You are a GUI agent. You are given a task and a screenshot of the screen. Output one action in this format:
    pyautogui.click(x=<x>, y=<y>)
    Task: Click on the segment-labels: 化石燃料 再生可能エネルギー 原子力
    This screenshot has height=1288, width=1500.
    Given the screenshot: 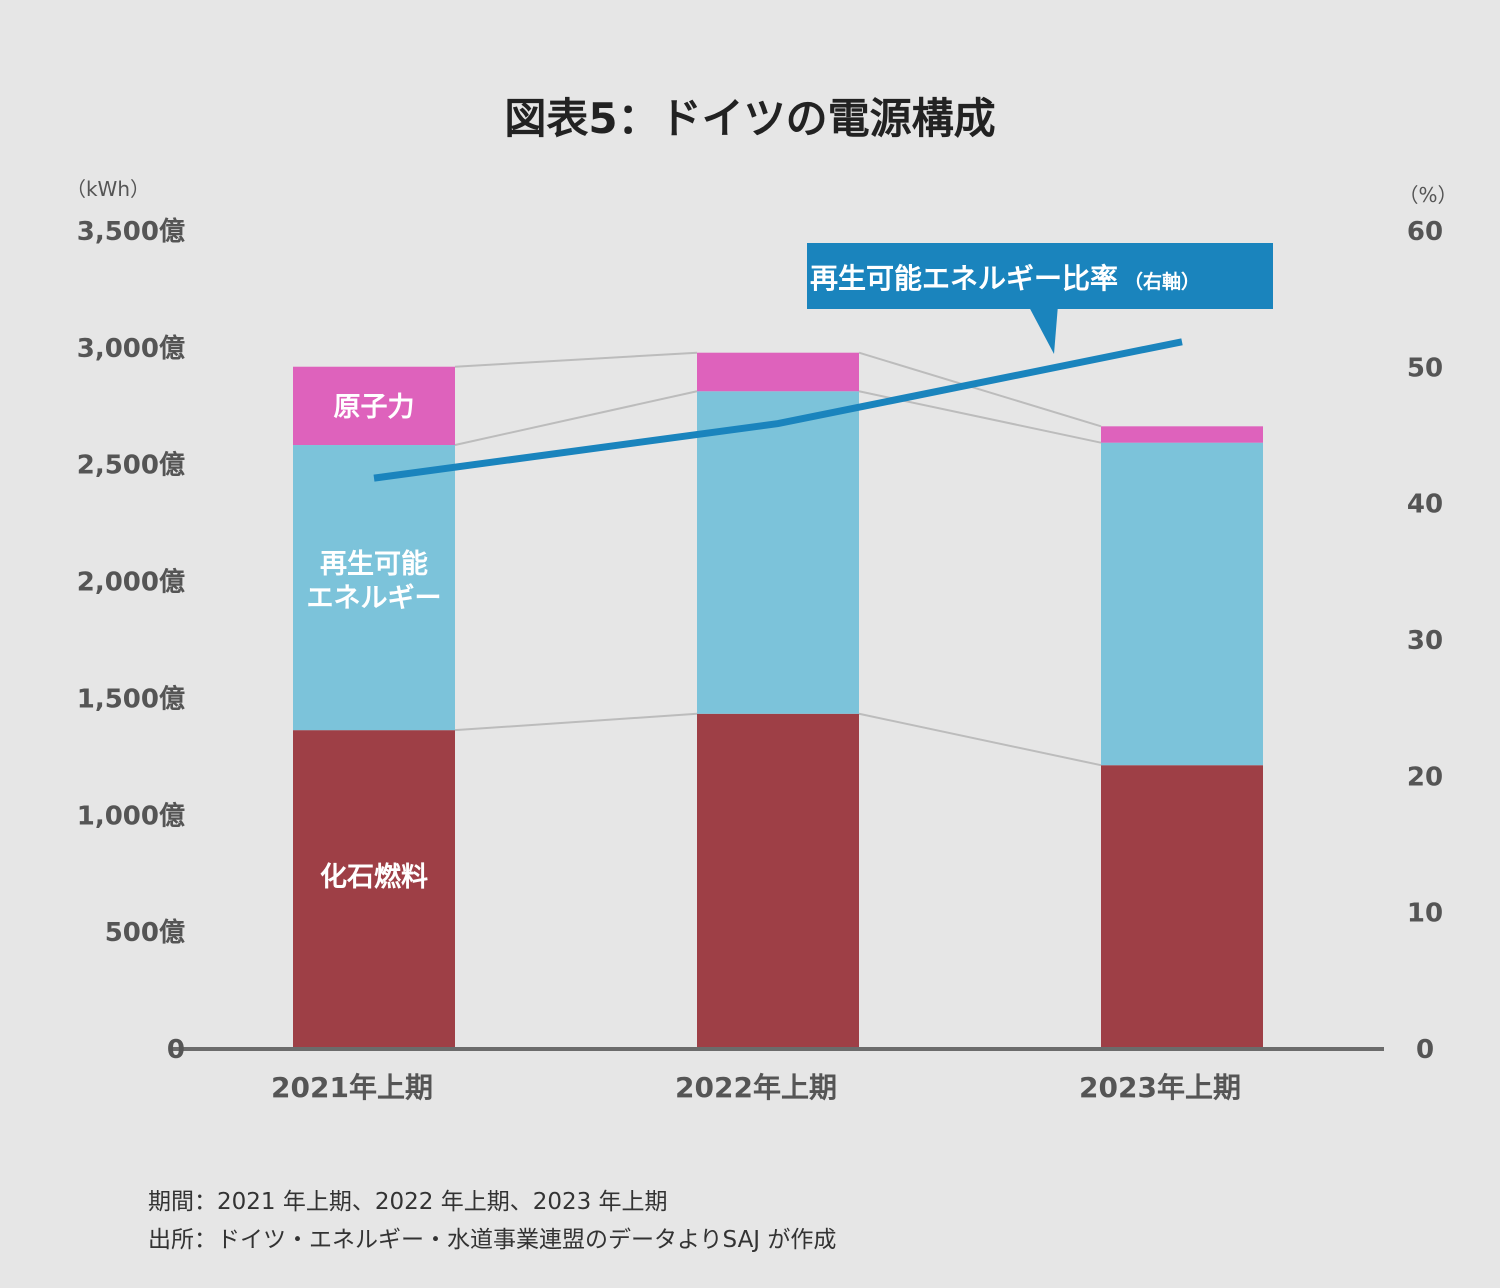 What is the action you would take?
    pyautogui.click(x=374, y=642)
    